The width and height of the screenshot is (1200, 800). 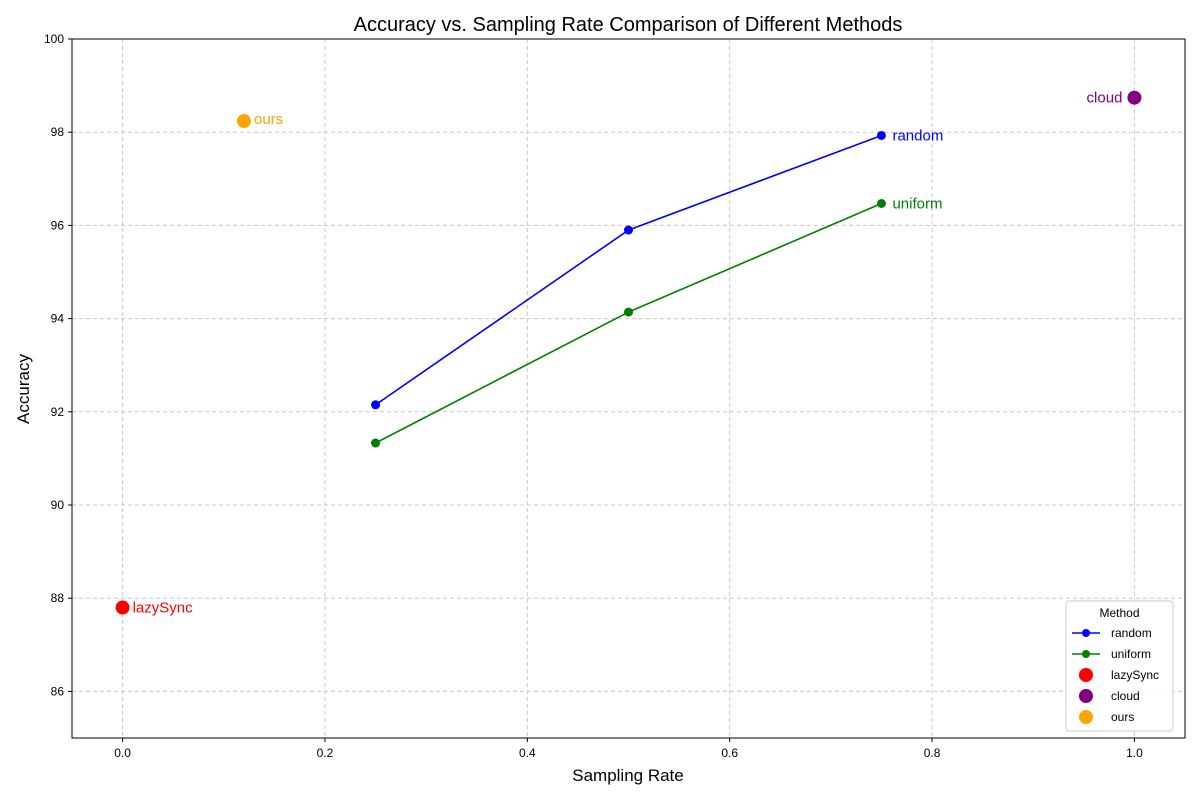 What do you see at coordinates (1135, 675) in the screenshot?
I see `legend-lazySync-label: lazySync` at bounding box center [1135, 675].